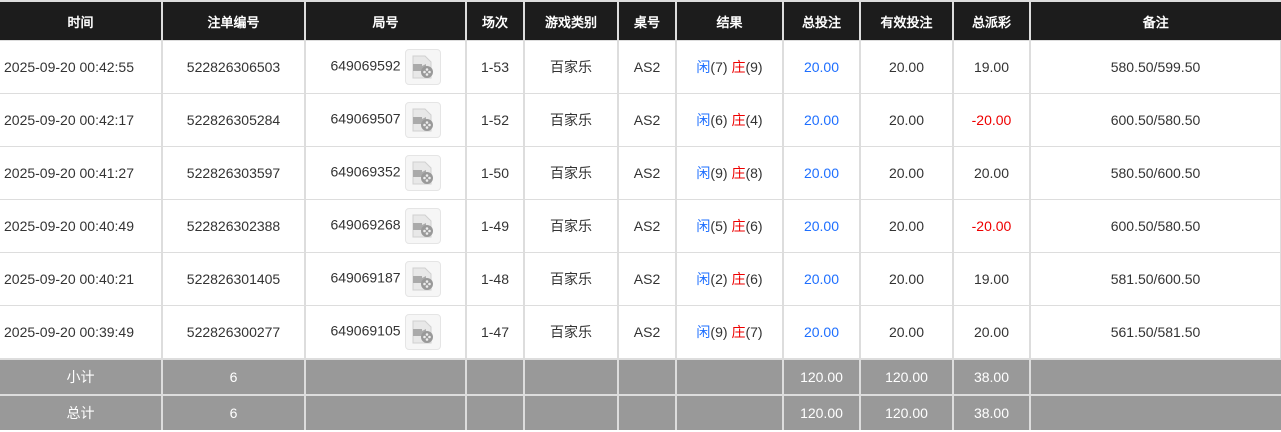 The image size is (1281, 432). What do you see at coordinates (729, 226) in the screenshot?
I see `result-cell: 闲(5) 庄(6)` at bounding box center [729, 226].